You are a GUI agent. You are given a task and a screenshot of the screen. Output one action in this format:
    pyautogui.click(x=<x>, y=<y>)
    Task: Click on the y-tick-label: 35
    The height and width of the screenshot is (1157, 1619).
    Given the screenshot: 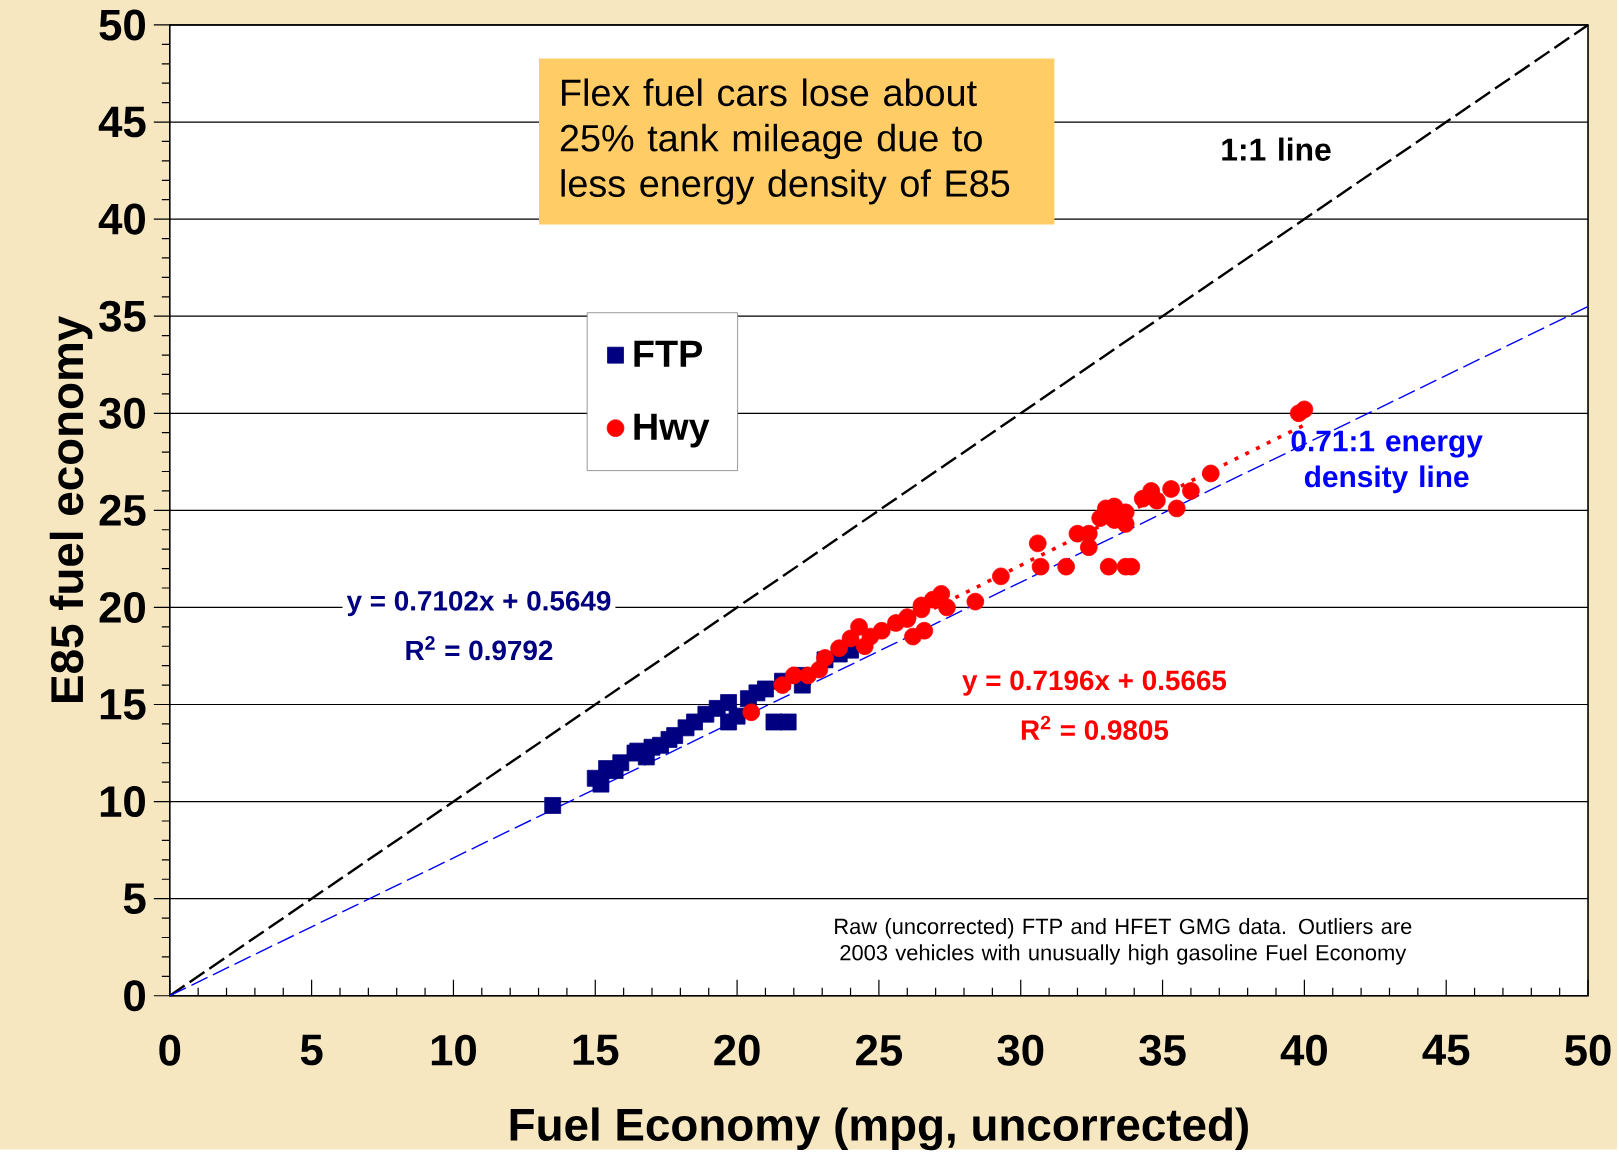 What is the action you would take?
    pyautogui.click(x=122, y=316)
    